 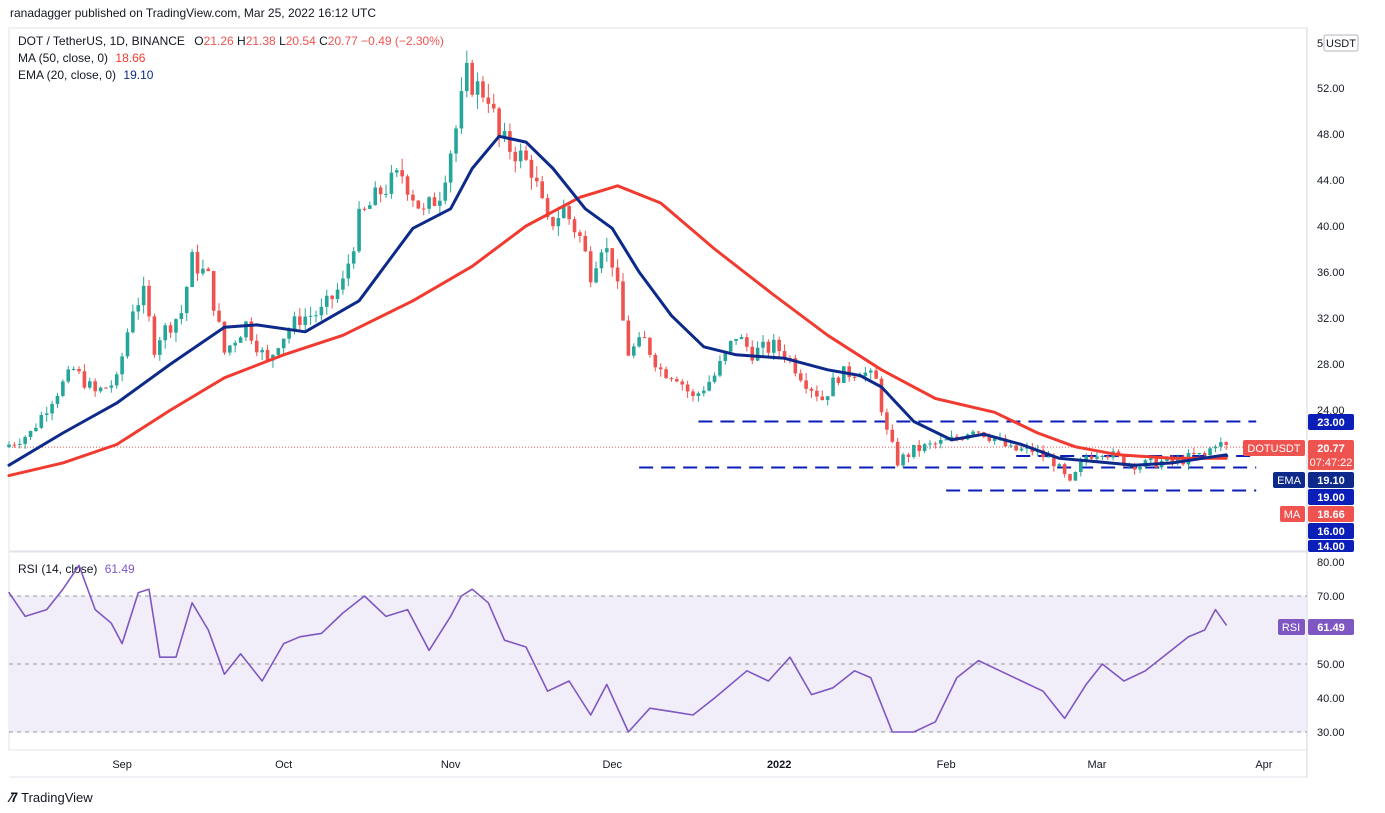 I want to click on symbol-tag: DOTUSDT, so click(x=1274, y=448).